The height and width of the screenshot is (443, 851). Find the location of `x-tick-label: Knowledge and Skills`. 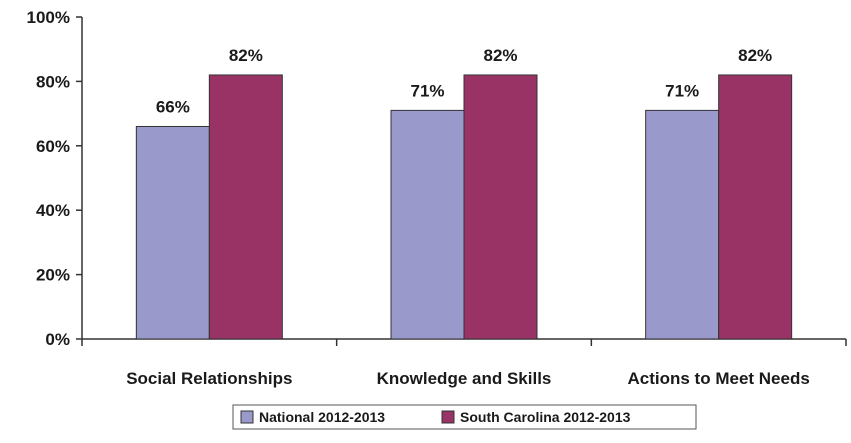

x-tick-label: Knowledge and Skills is located at coordinates (464, 378).